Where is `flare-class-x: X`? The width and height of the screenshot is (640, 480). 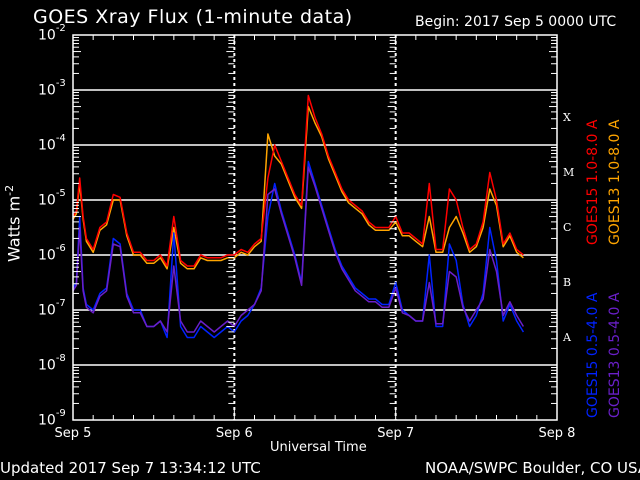
flare-class-x: X is located at coordinates (567, 117).